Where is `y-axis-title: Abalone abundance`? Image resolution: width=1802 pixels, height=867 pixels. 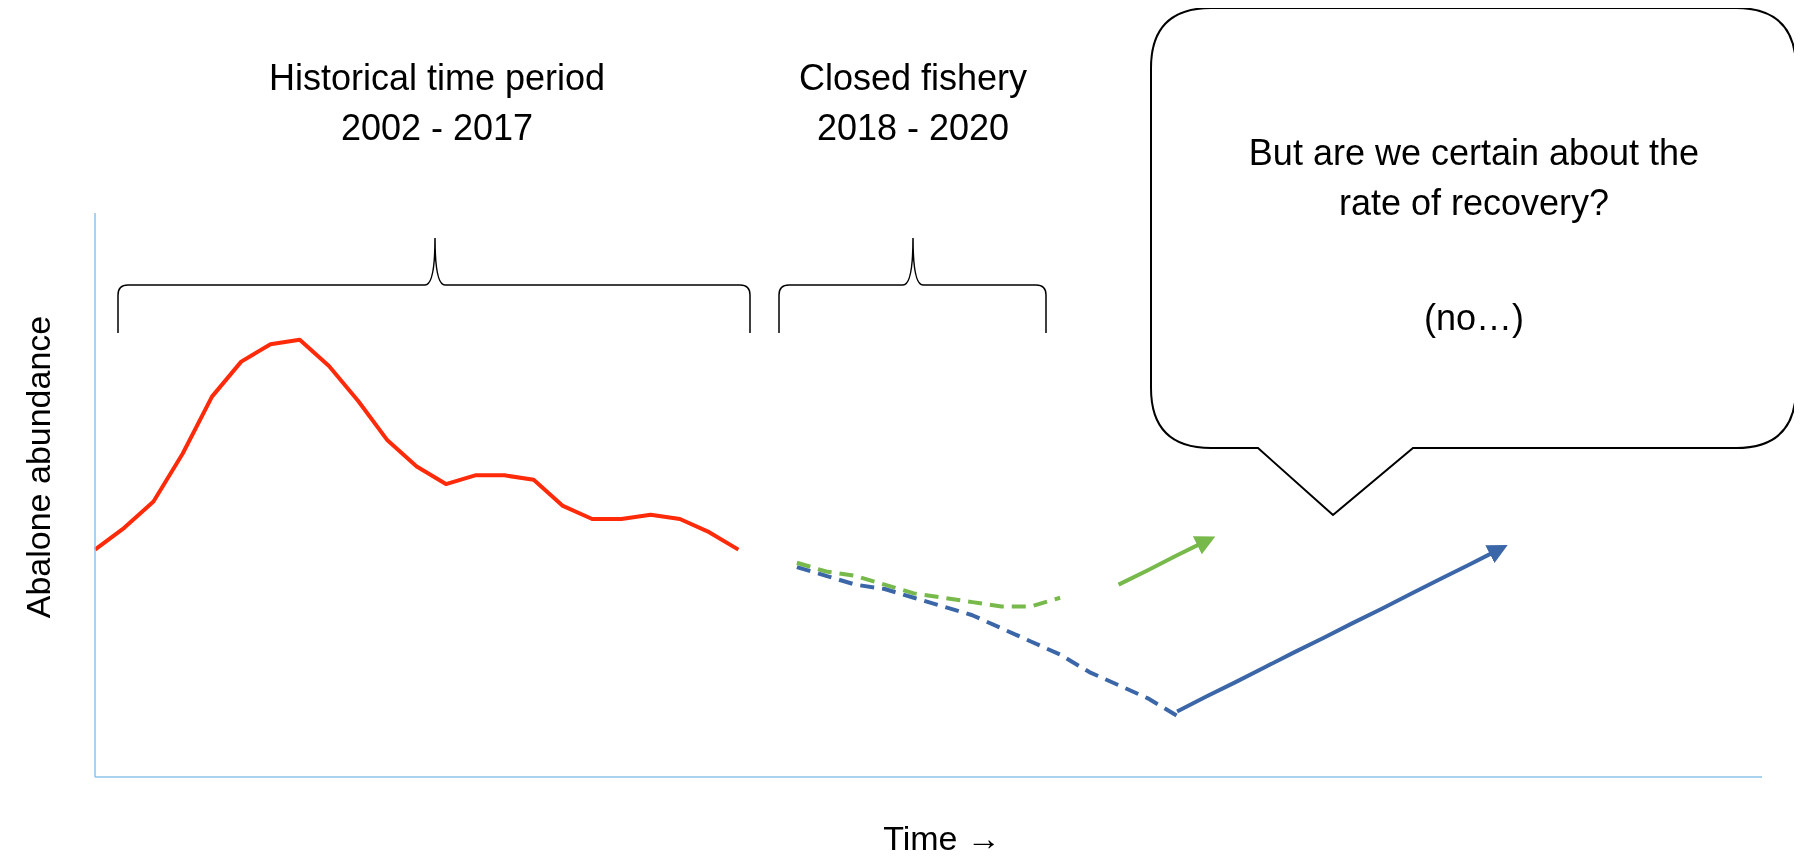 y-axis-title: Abalone abundance is located at coordinates (38, 467).